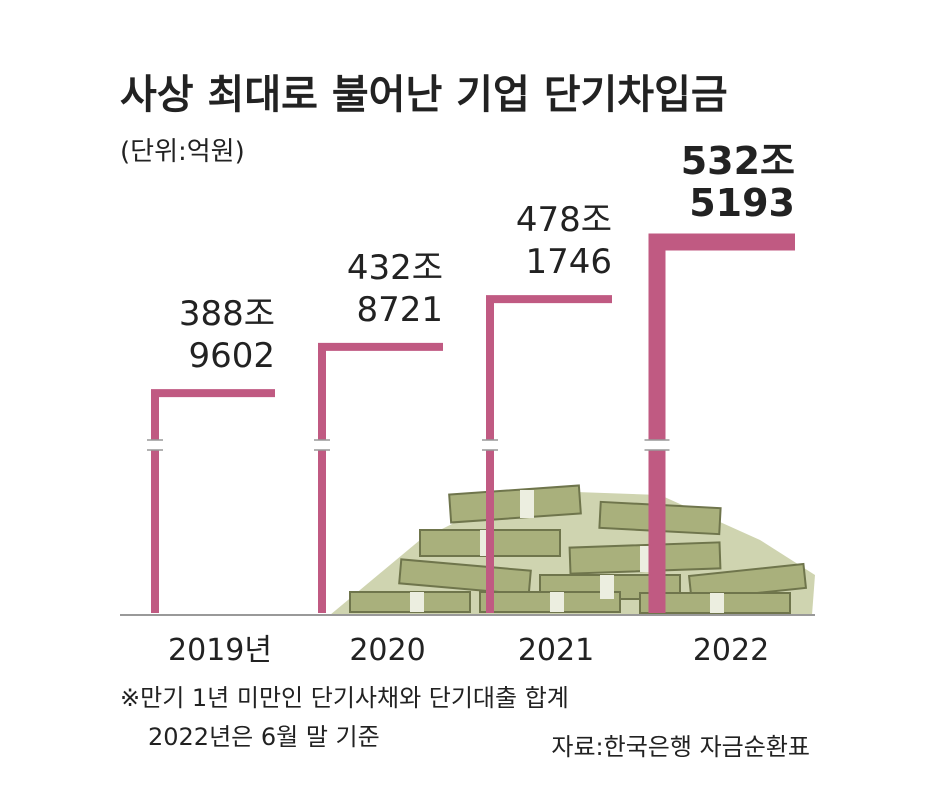 The width and height of the screenshot is (944, 789). I want to click on chart-title: 사상 최대로 불어난 기업 단기차입금, so click(424, 95).